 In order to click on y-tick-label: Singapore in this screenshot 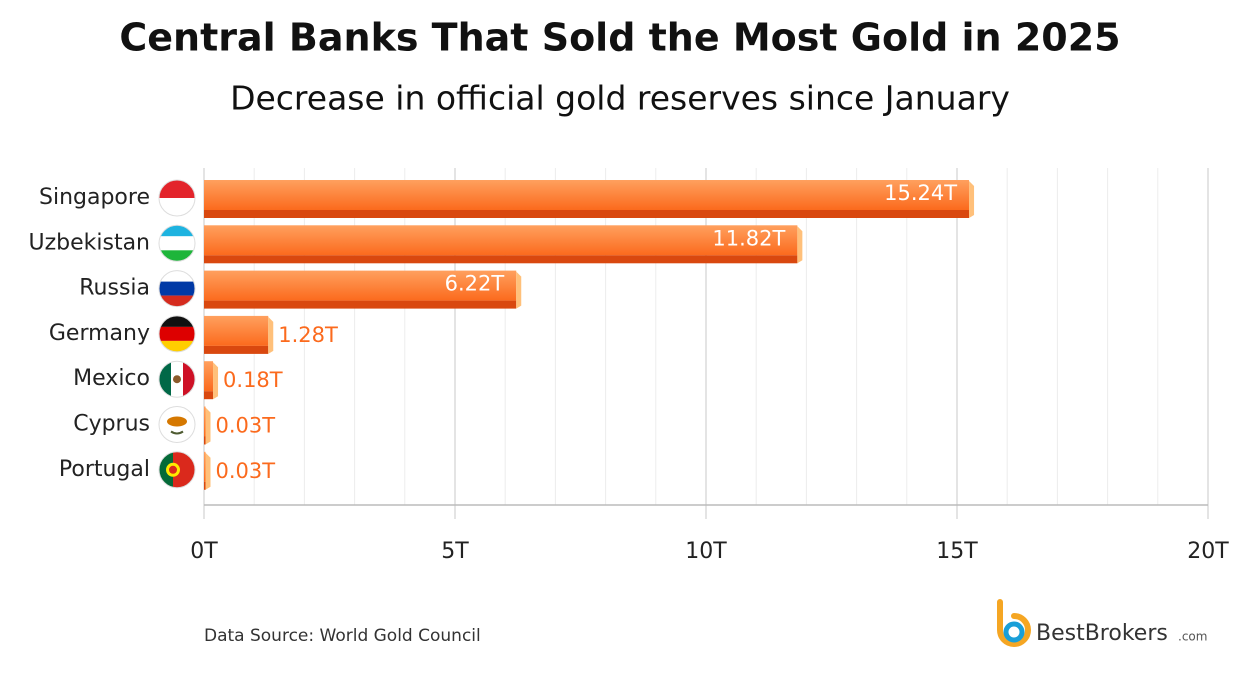, I will do `click(94, 197)`.